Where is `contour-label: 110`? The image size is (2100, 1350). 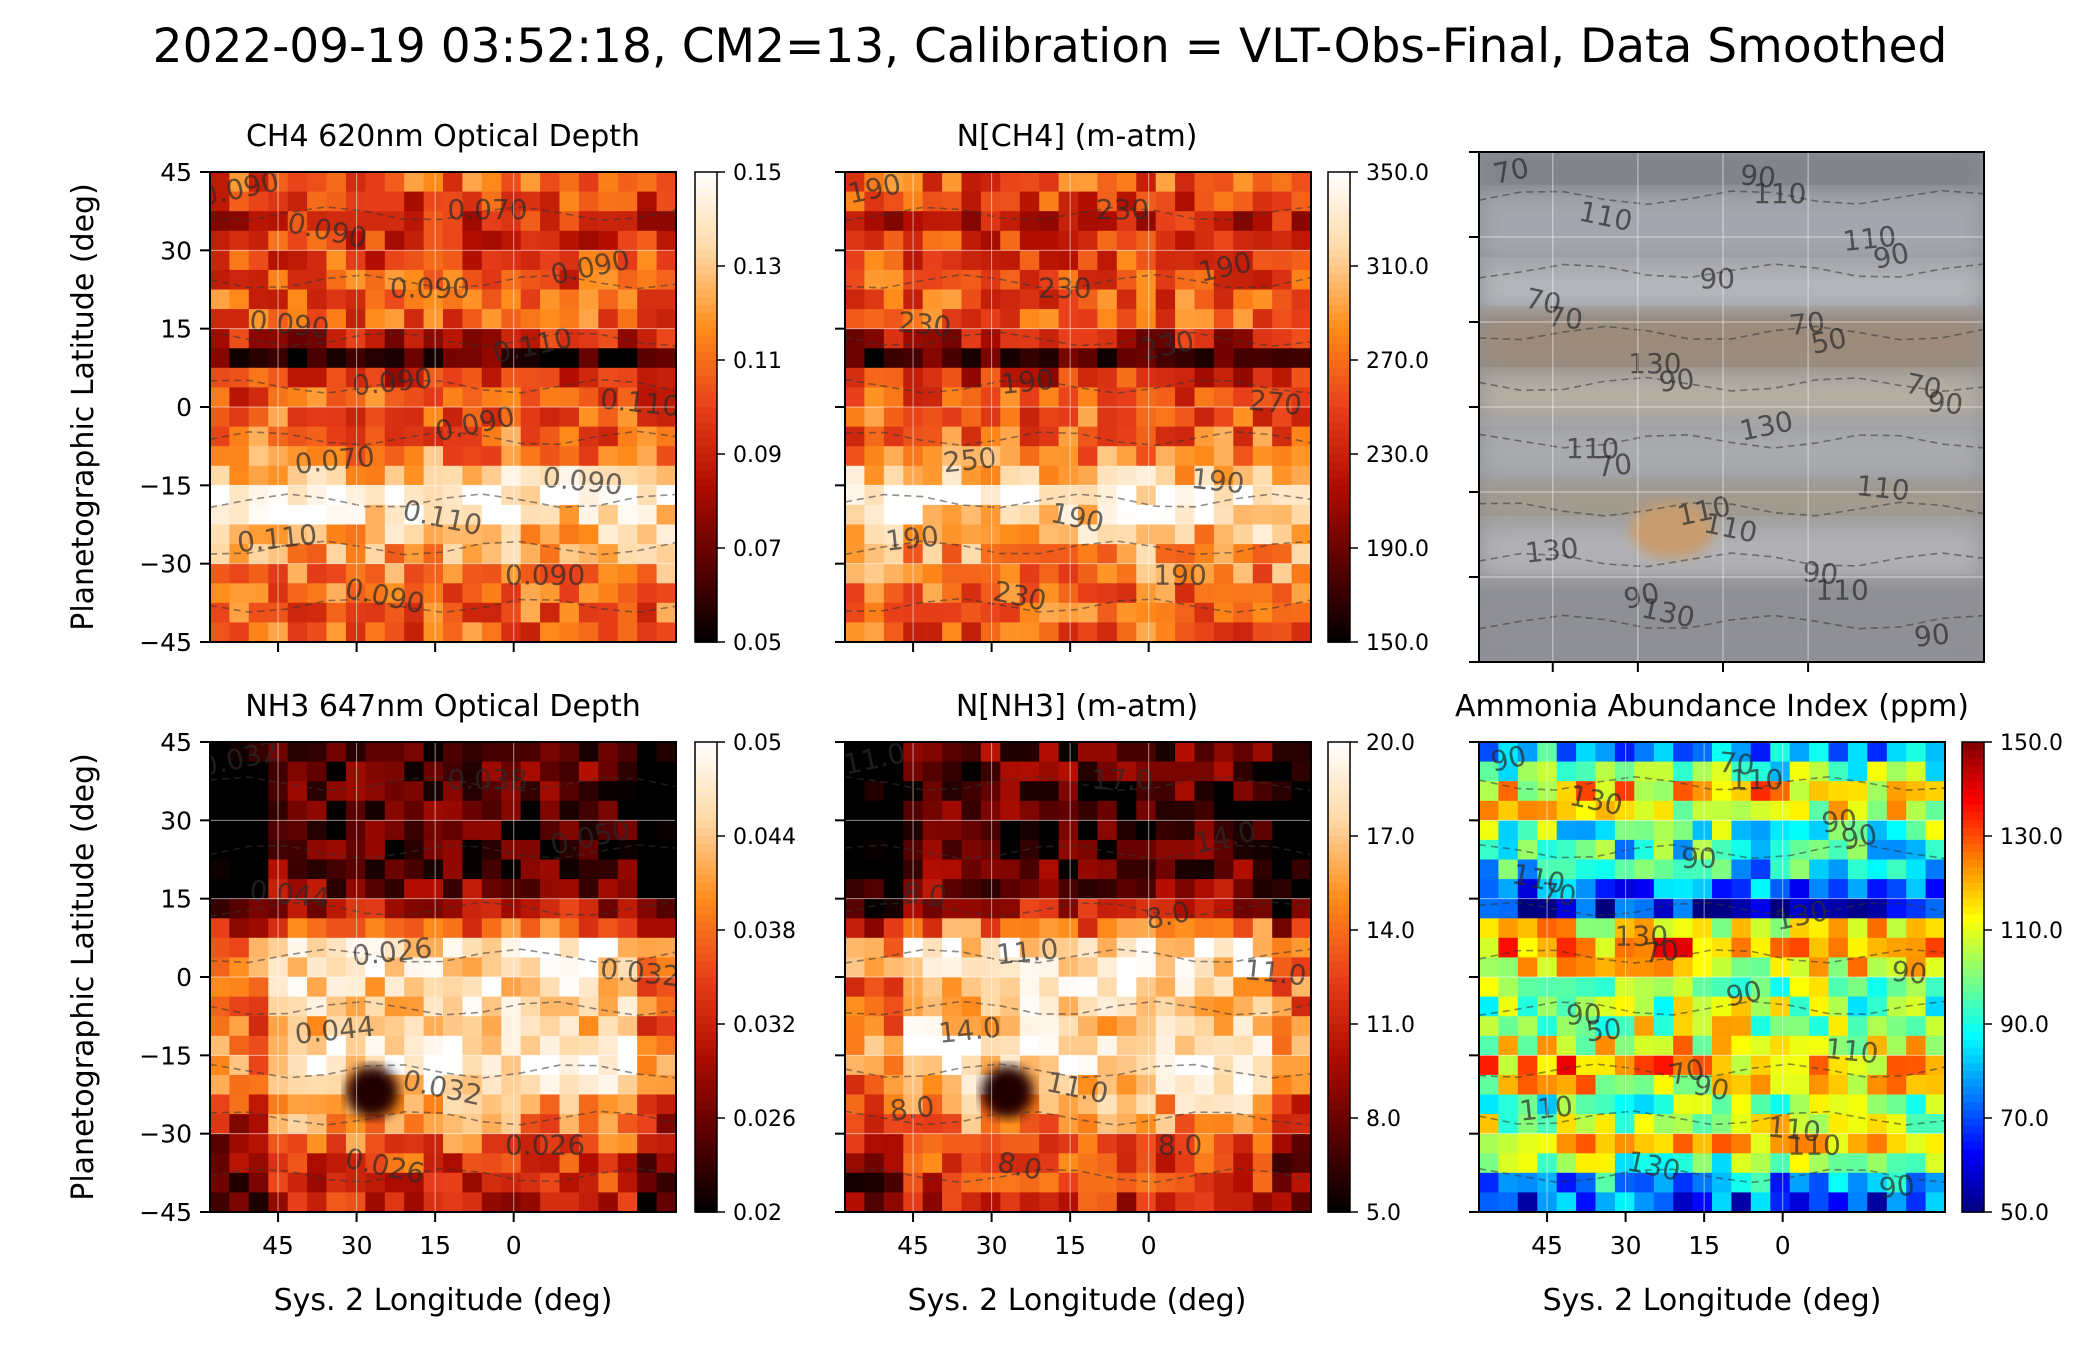
contour-label: 110 is located at coordinates (1869, 239).